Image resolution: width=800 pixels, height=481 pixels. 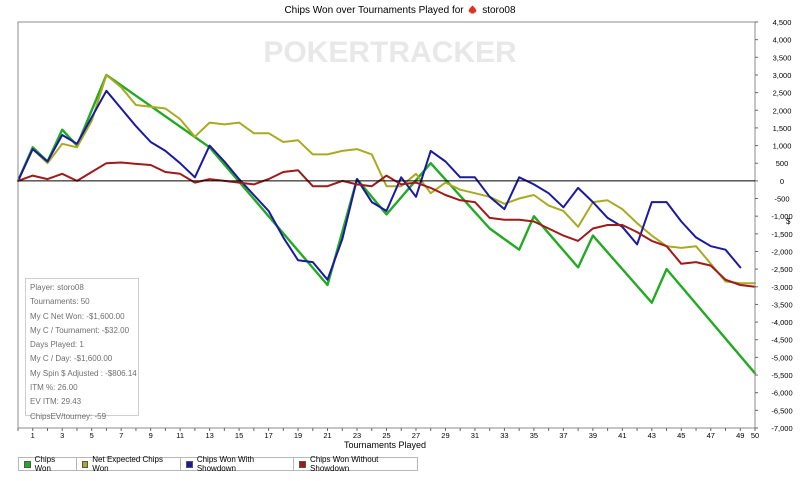 What do you see at coordinates (68, 416) in the screenshot?
I see `stat-chipsev: ChipsEV/tourney: -59` at bounding box center [68, 416].